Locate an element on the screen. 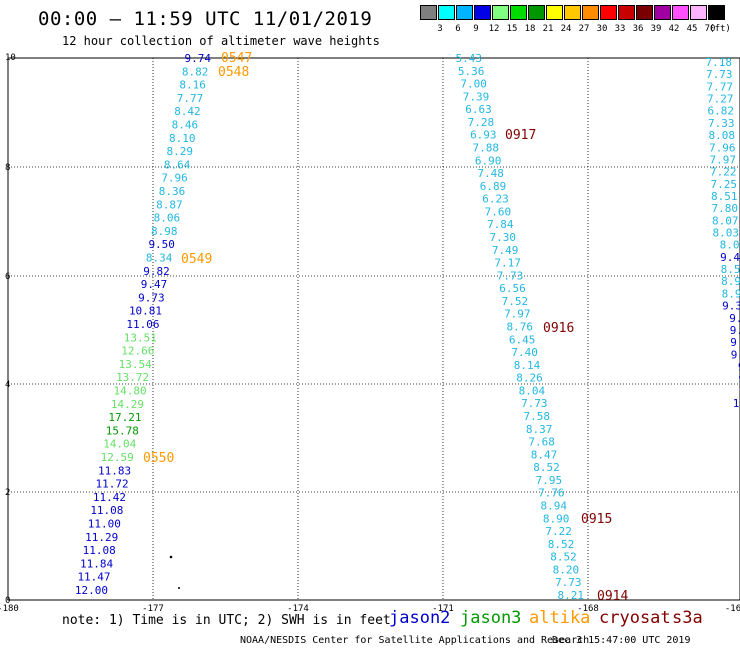  track-a-wave-value: 8.82 is located at coordinates (195, 71).